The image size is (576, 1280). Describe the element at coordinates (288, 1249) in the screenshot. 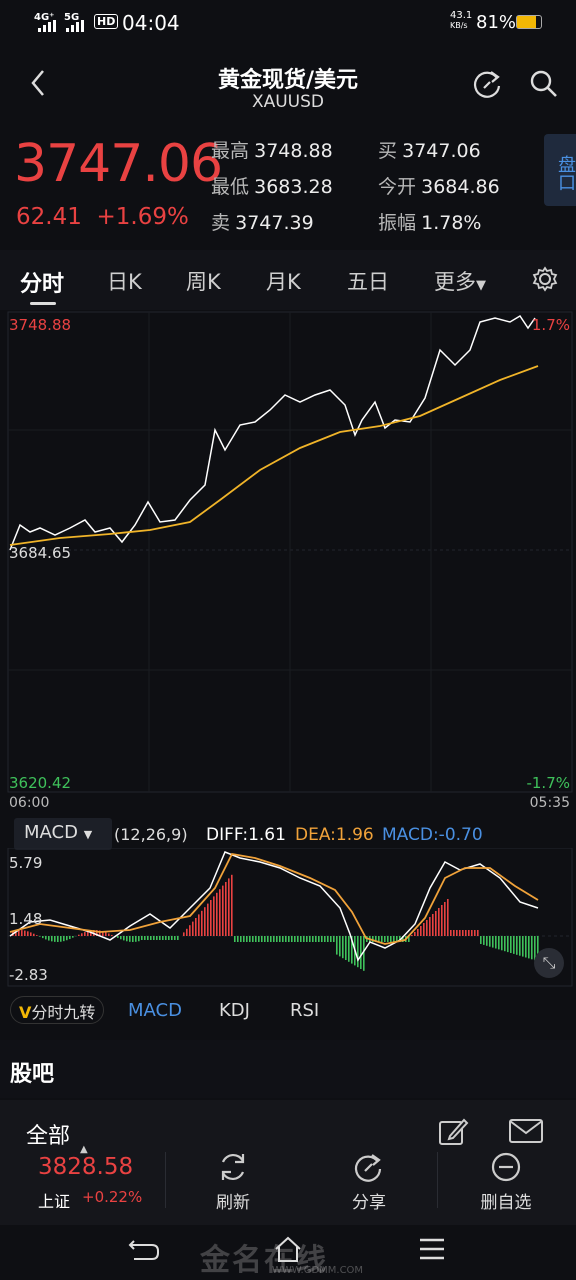

I see `home-nav-icon` at that location.